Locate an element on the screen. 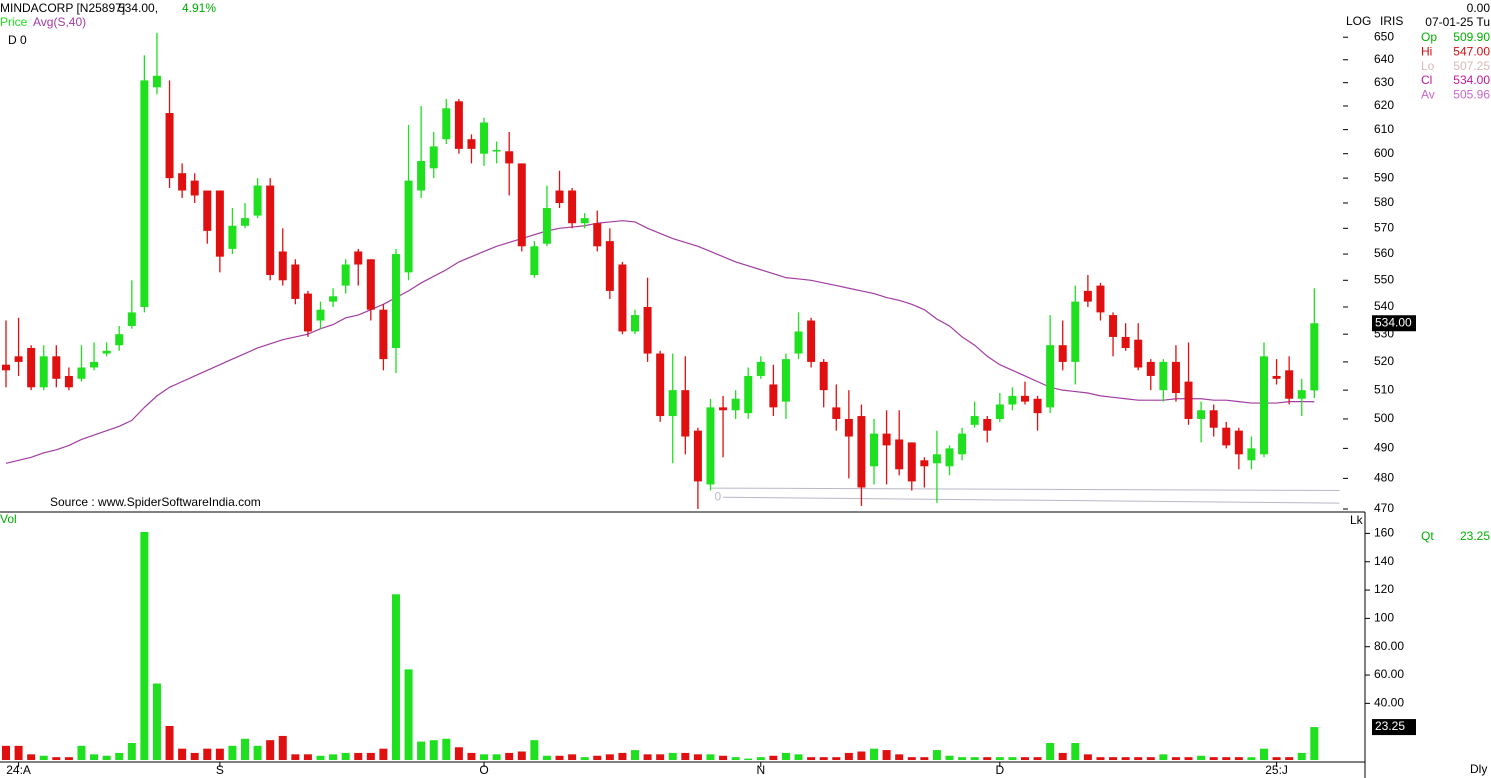 Image resolution: width=1491 pixels, height=778 pixels. y-tick-label: 590 is located at coordinates (1384, 177).